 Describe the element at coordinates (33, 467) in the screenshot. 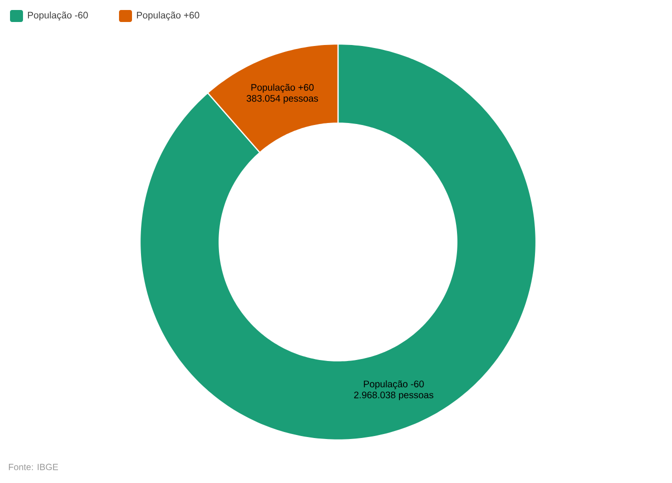

I see `source-note: Fonte: IBGE` at that location.